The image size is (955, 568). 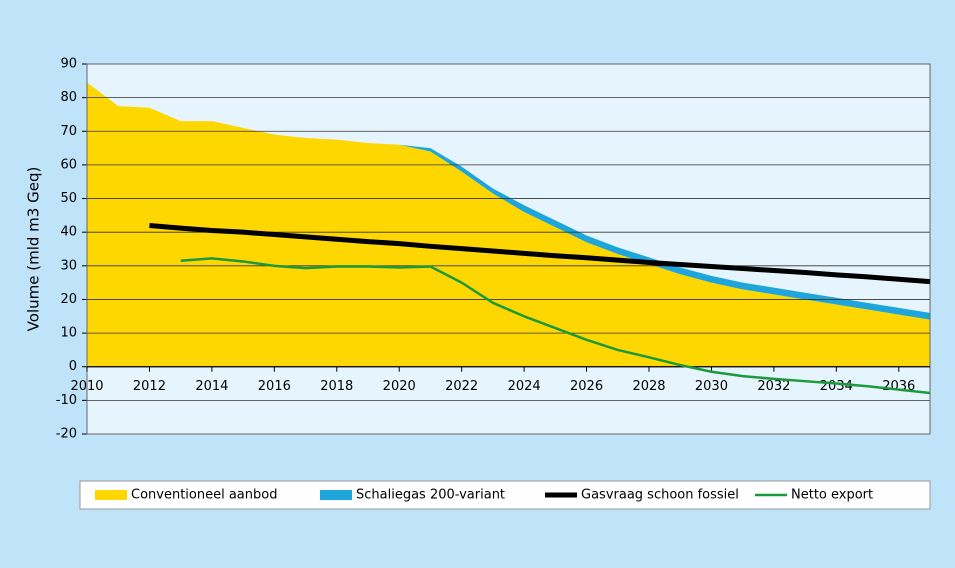 What do you see at coordinates (711, 386) in the screenshot?
I see `x-tick-label: 2030` at bounding box center [711, 386].